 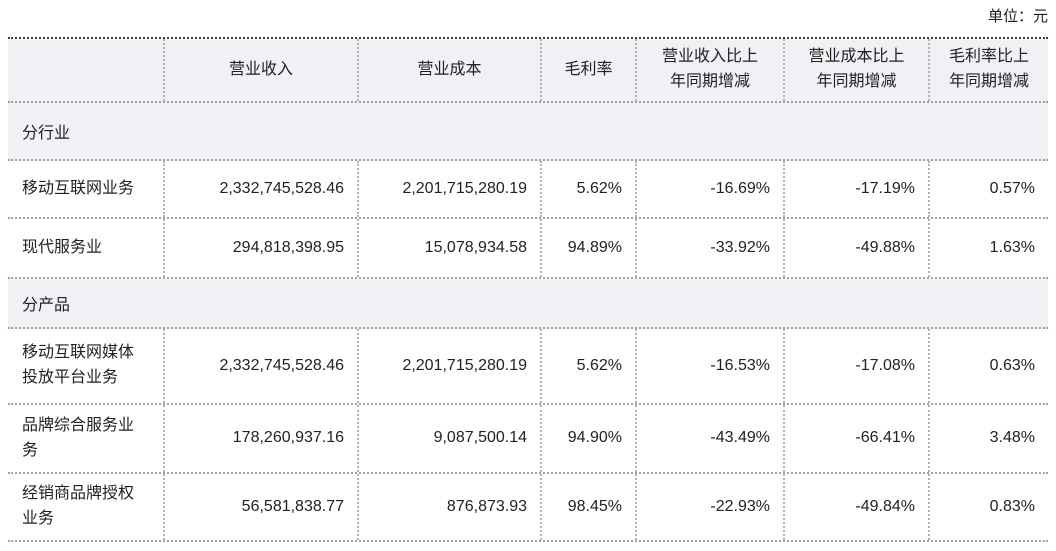 What do you see at coordinates (260, 248) in the screenshot?
I see `revenue-cell: 294,818,398.95` at bounding box center [260, 248].